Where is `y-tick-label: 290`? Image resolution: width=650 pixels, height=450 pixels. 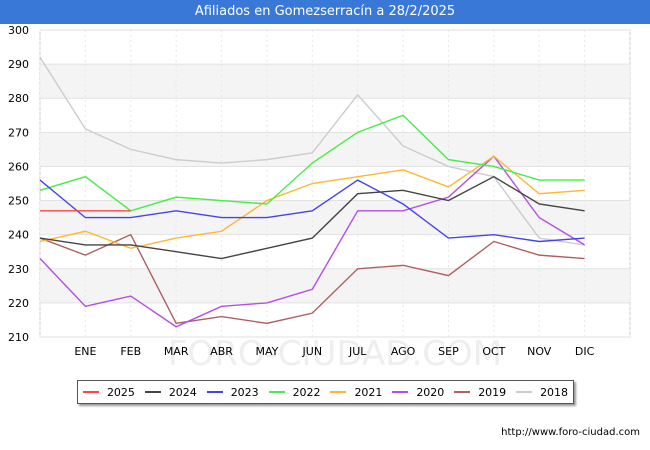 y-tick-label: 290 is located at coordinates (18, 64).